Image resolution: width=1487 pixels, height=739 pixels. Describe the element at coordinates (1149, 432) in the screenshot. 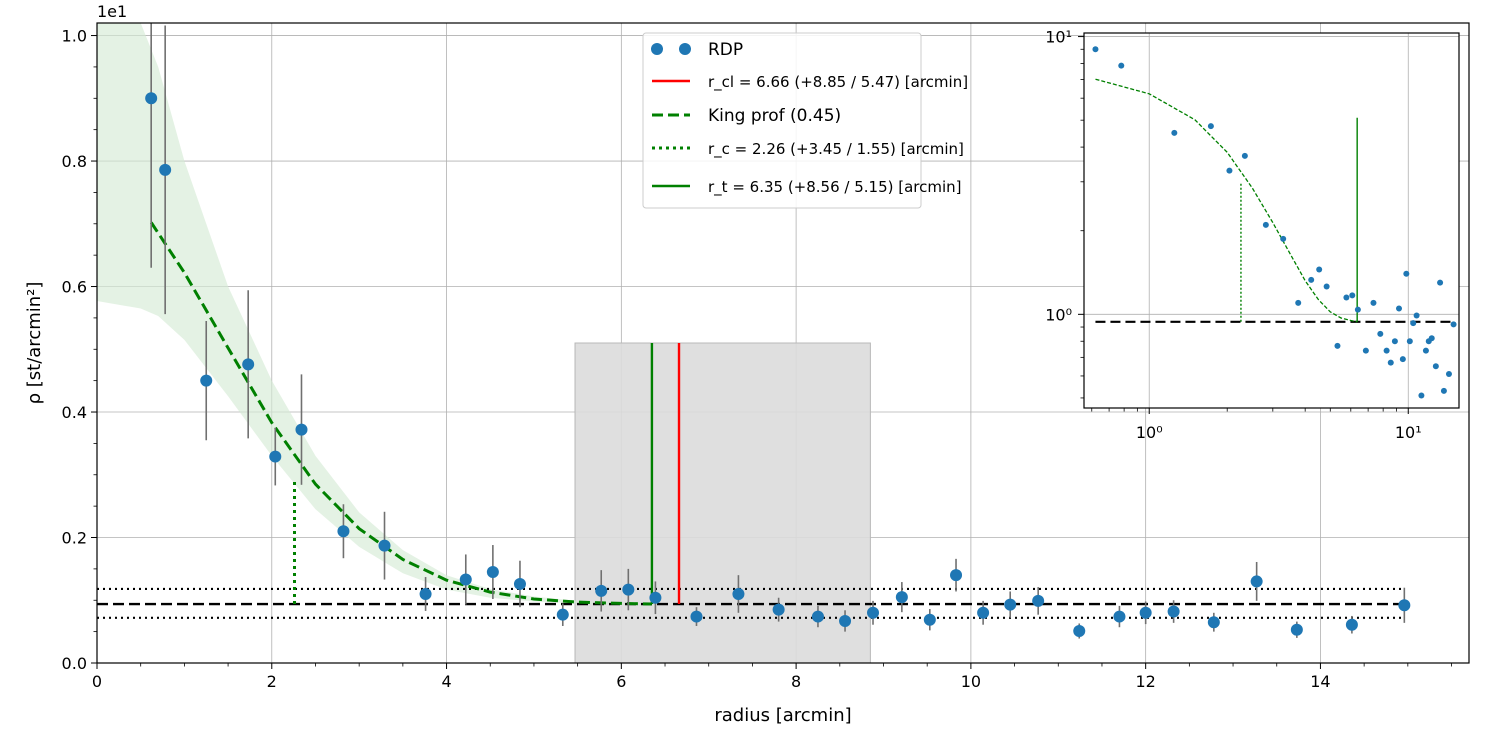

I see `inset-x-tick-label: 10⁰` at that location.